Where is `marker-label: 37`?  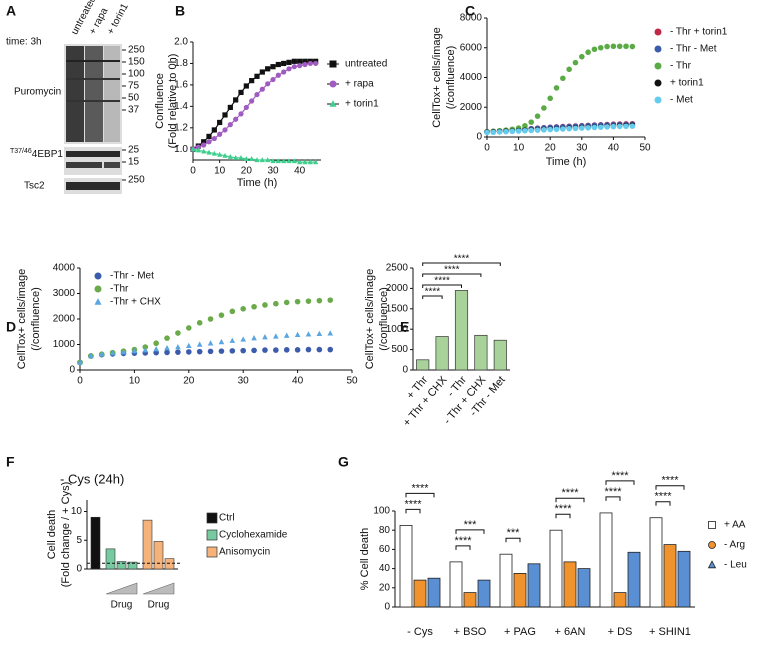 marker-label: 37 is located at coordinates (134, 110).